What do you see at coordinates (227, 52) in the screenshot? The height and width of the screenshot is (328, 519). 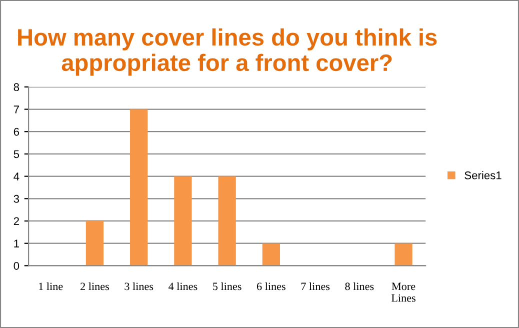 I see `chart-title: How many cover lines do you think is appropriate for a front cover?` at bounding box center [227, 52].